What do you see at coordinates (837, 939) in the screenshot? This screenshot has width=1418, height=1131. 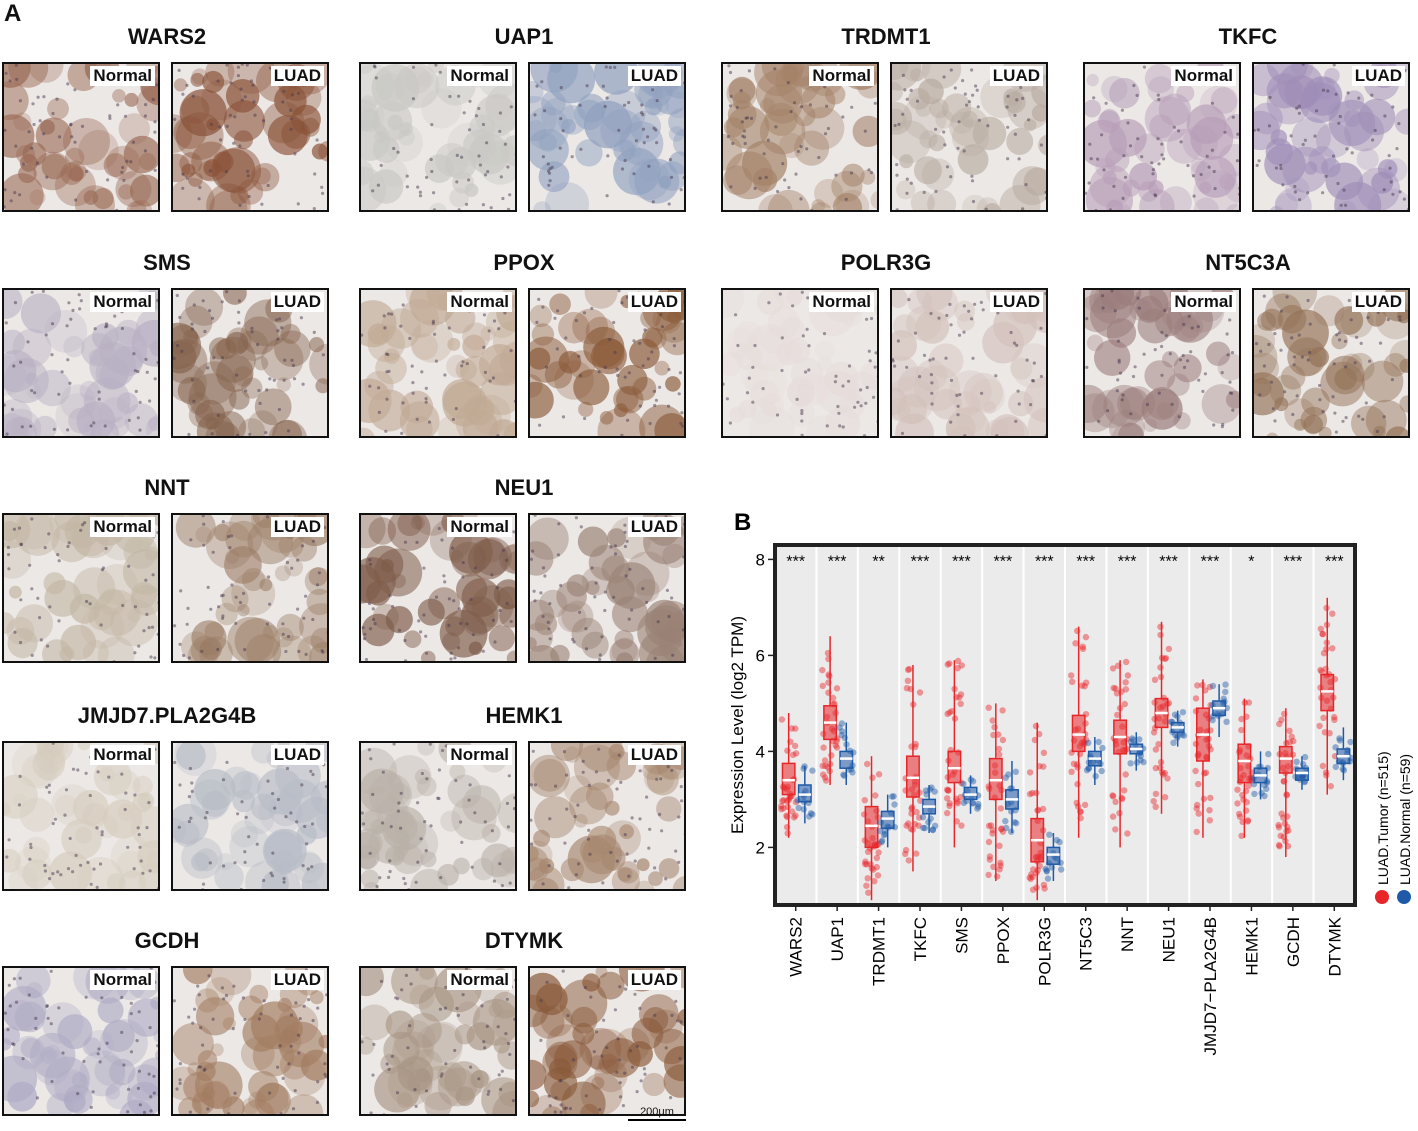 I see `x-tick-label: UAP1` at bounding box center [837, 939].